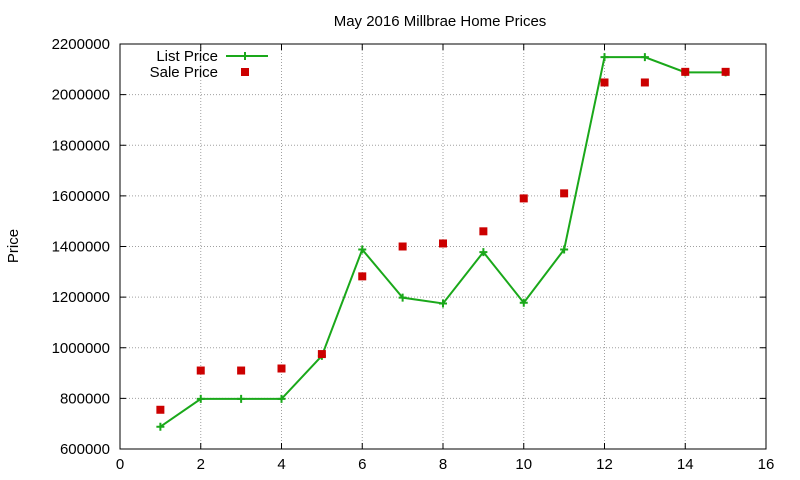  Describe the element at coordinates (184, 72) in the screenshot. I see `legend-label-sale-price: Sale Price` at that location.